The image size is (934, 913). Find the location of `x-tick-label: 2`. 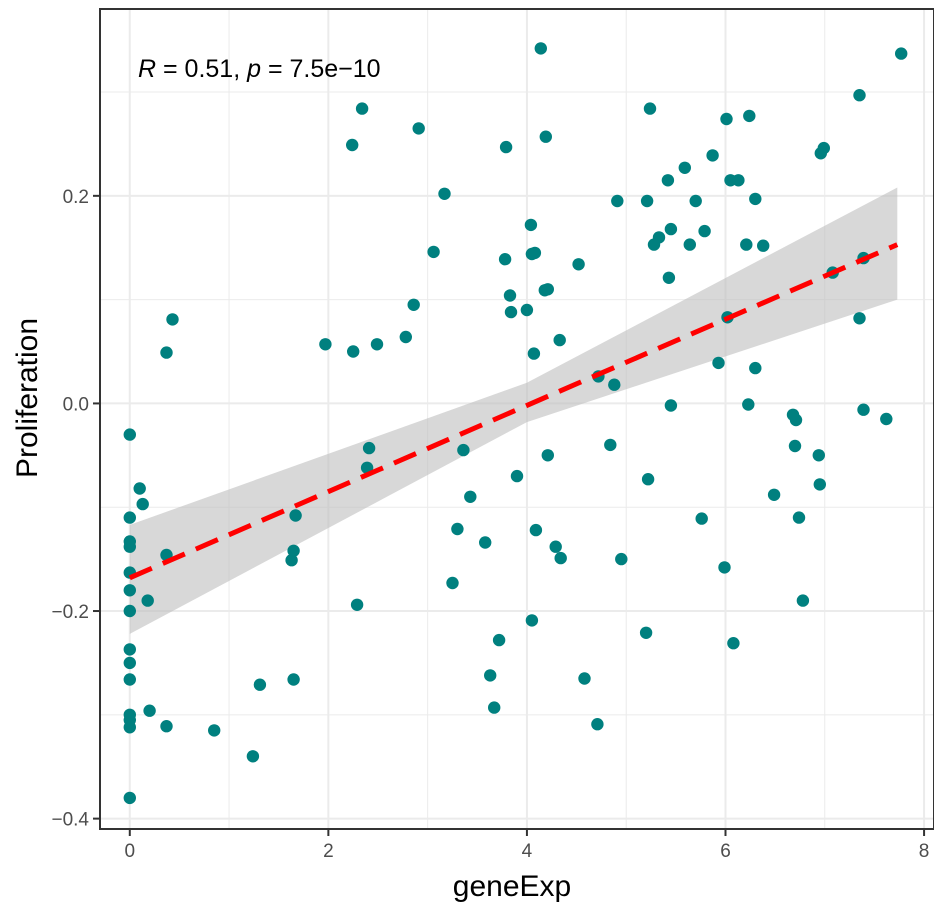

x-tick-label: 2 is located at coordinates (328, 851).